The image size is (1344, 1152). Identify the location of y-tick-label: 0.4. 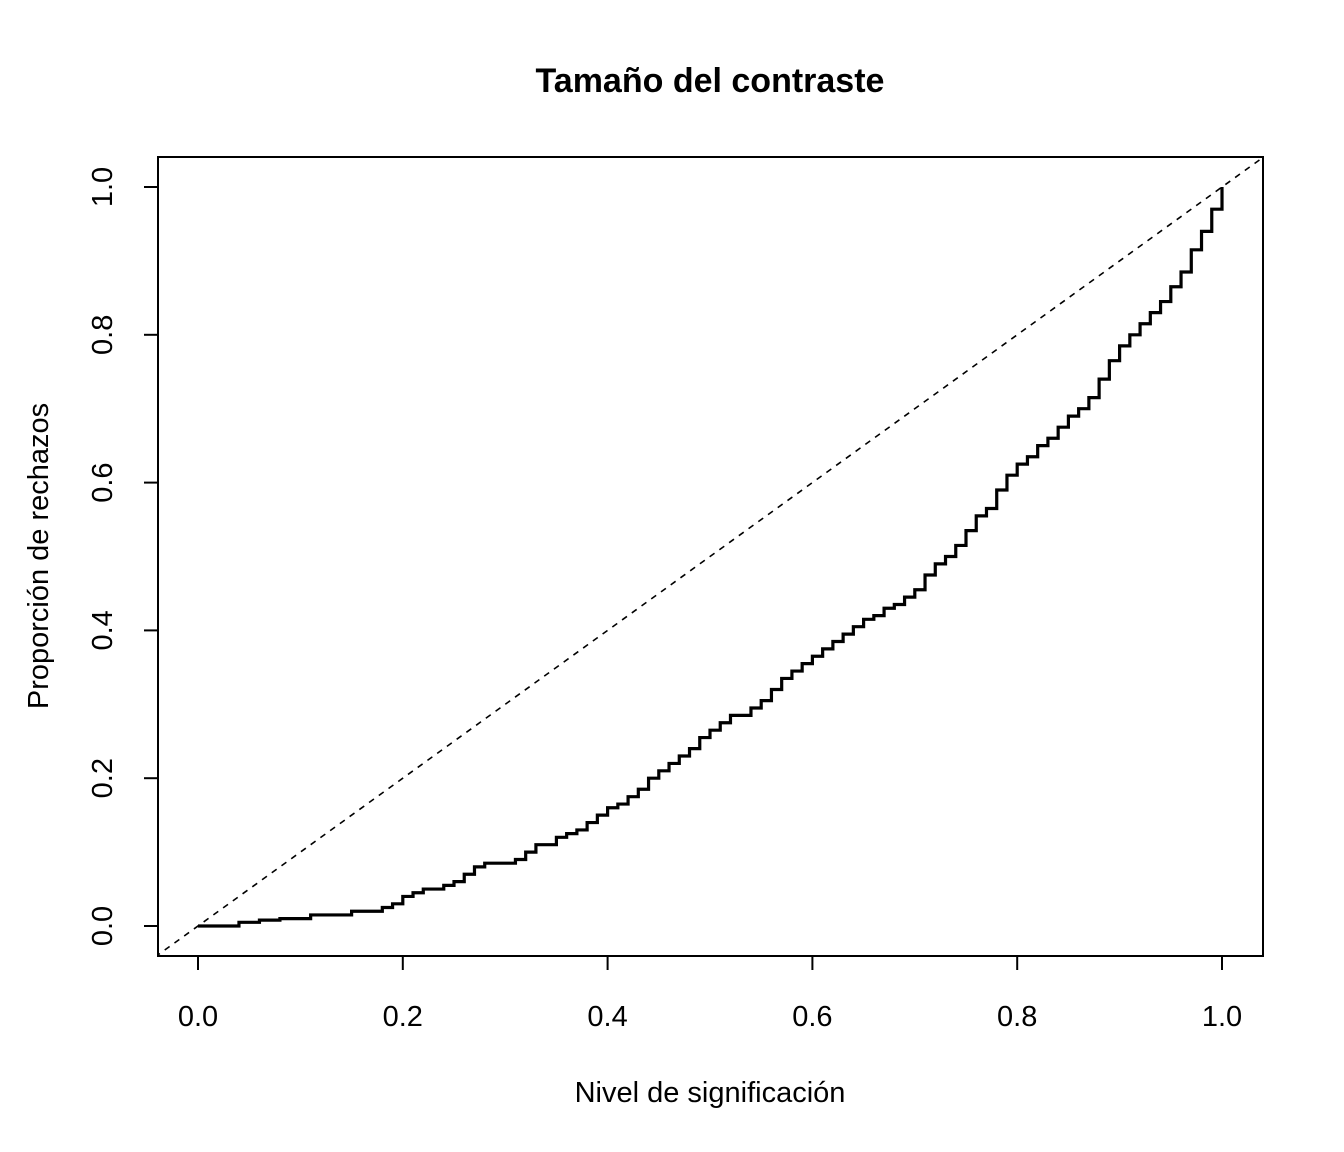
(103, 630).